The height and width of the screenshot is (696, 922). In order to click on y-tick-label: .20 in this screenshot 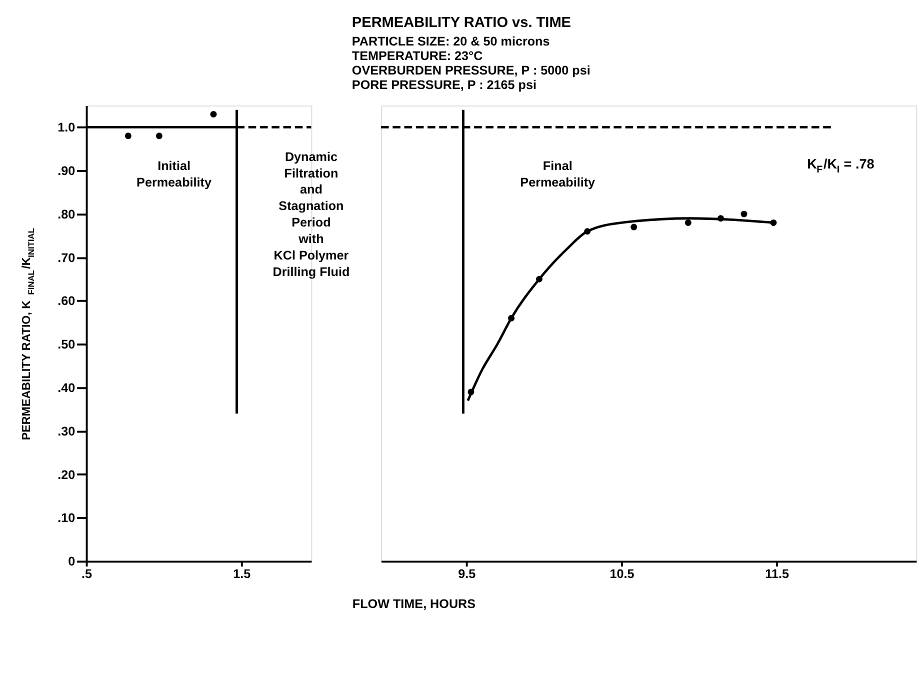, I will do `click(67, 475)`.